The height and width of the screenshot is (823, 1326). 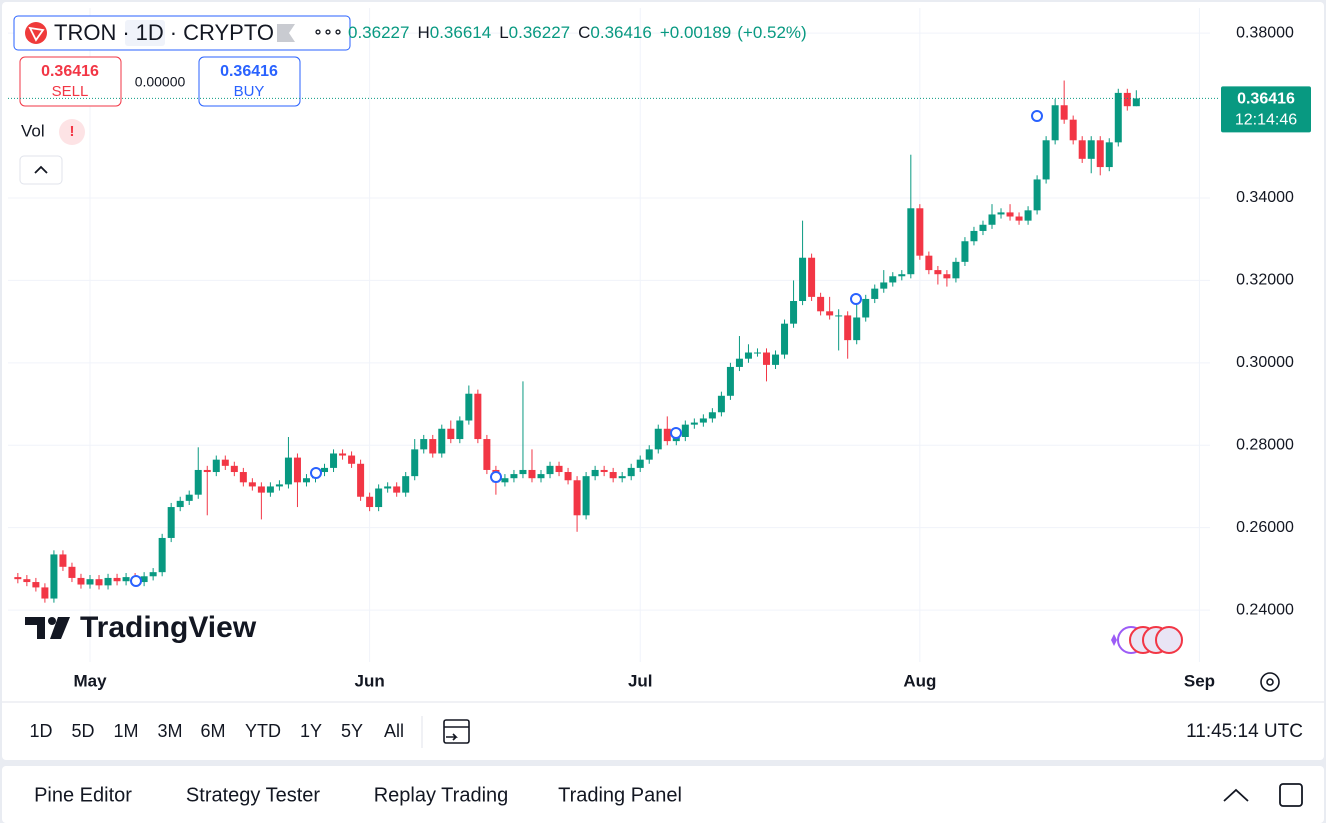 I want to click on symbol-name: TRON, so click(x=85, y=32).